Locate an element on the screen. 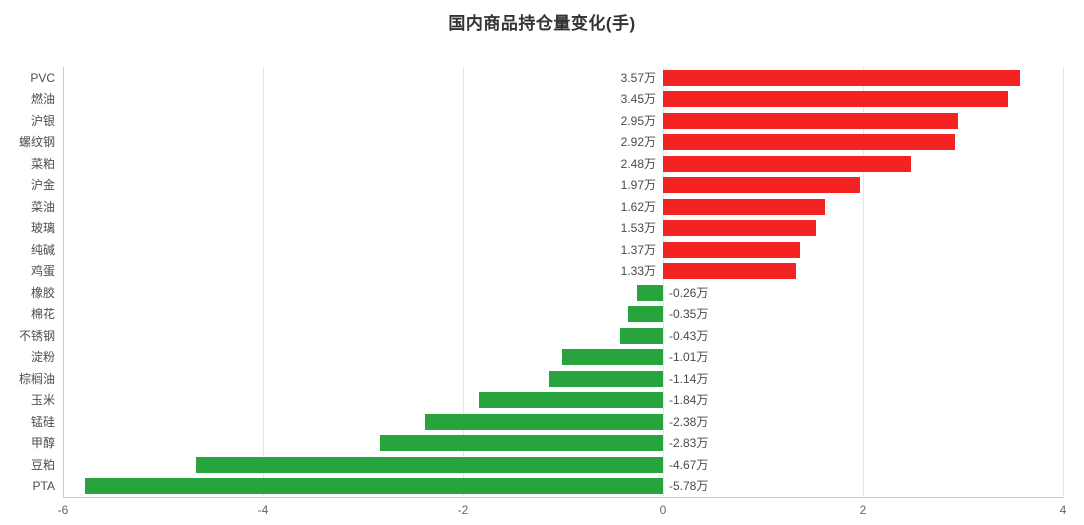 Image resolution: width=1084 pixels, height=525 pixels. bar-value-label: -0.26万 is located at coordinates (689, 293).